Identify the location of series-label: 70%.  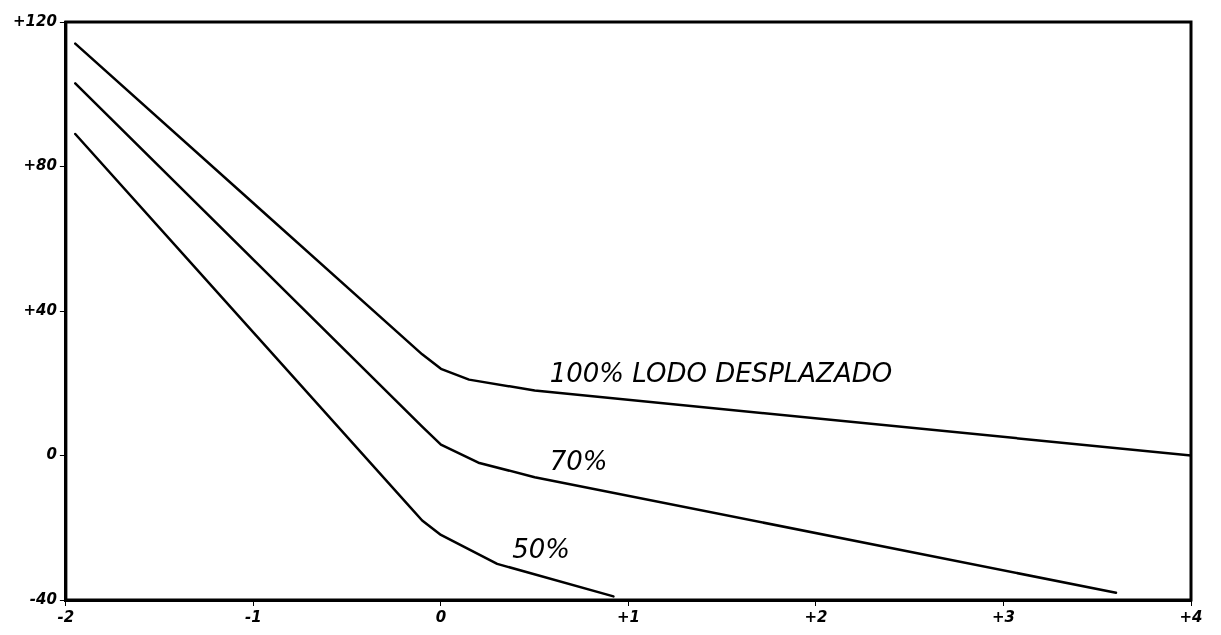
(578, 460).